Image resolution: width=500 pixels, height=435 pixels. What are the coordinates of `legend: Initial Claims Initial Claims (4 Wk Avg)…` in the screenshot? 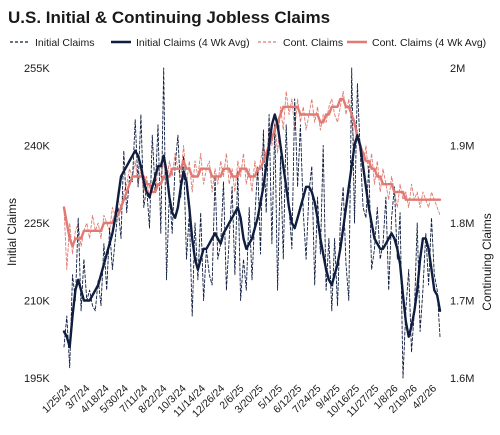 It's located at (248, 43).